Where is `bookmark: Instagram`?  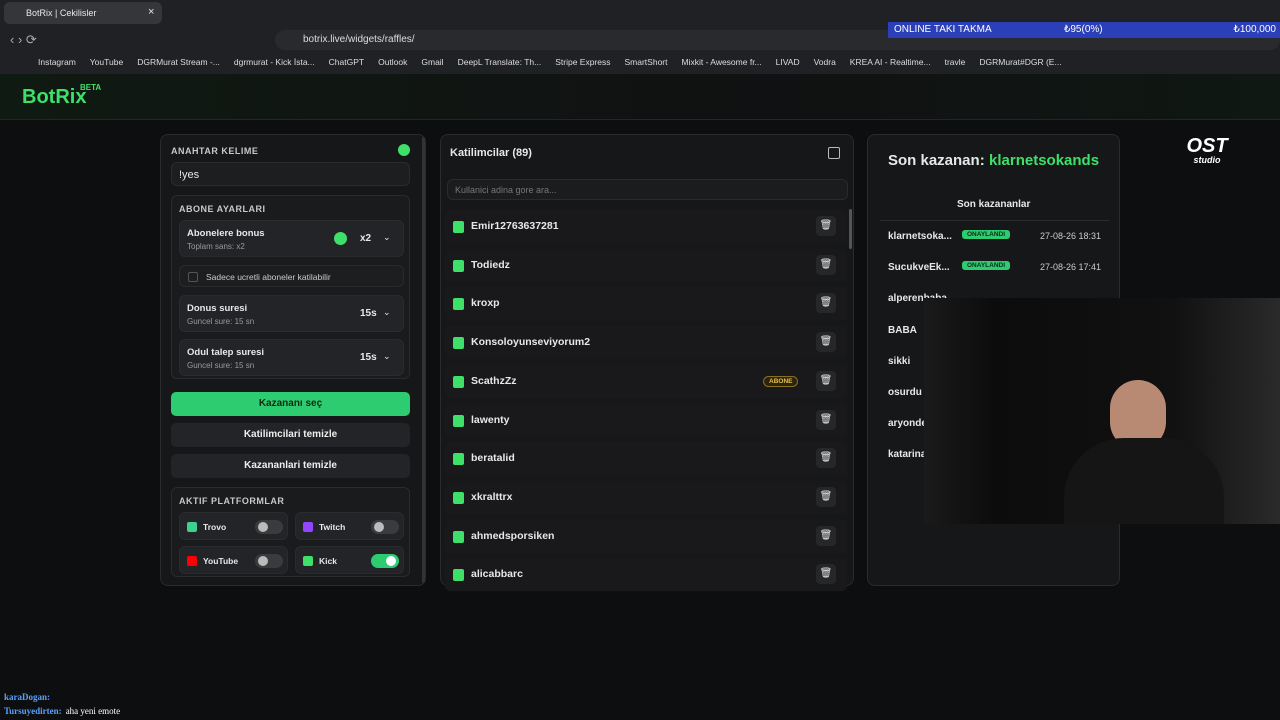 bookmark: Instagram is located at coordinates (57, 62).